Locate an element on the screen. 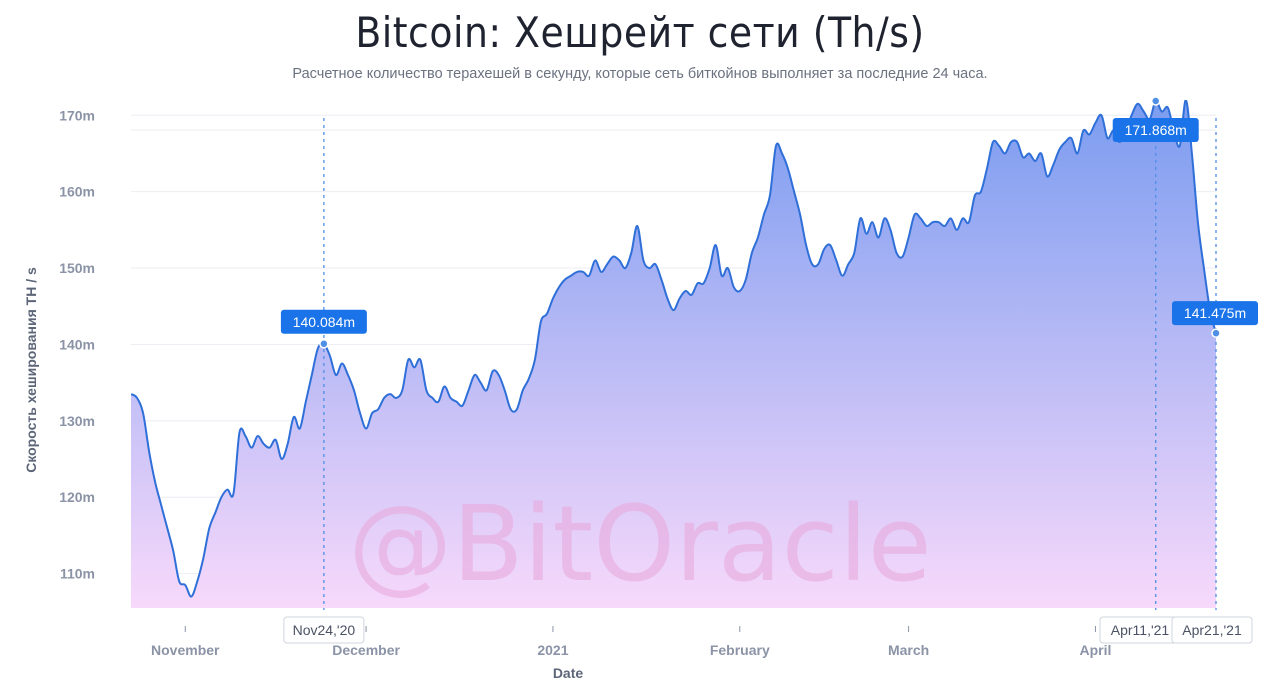  x-tick-label: 2021 is located at coordinates (552, 650).